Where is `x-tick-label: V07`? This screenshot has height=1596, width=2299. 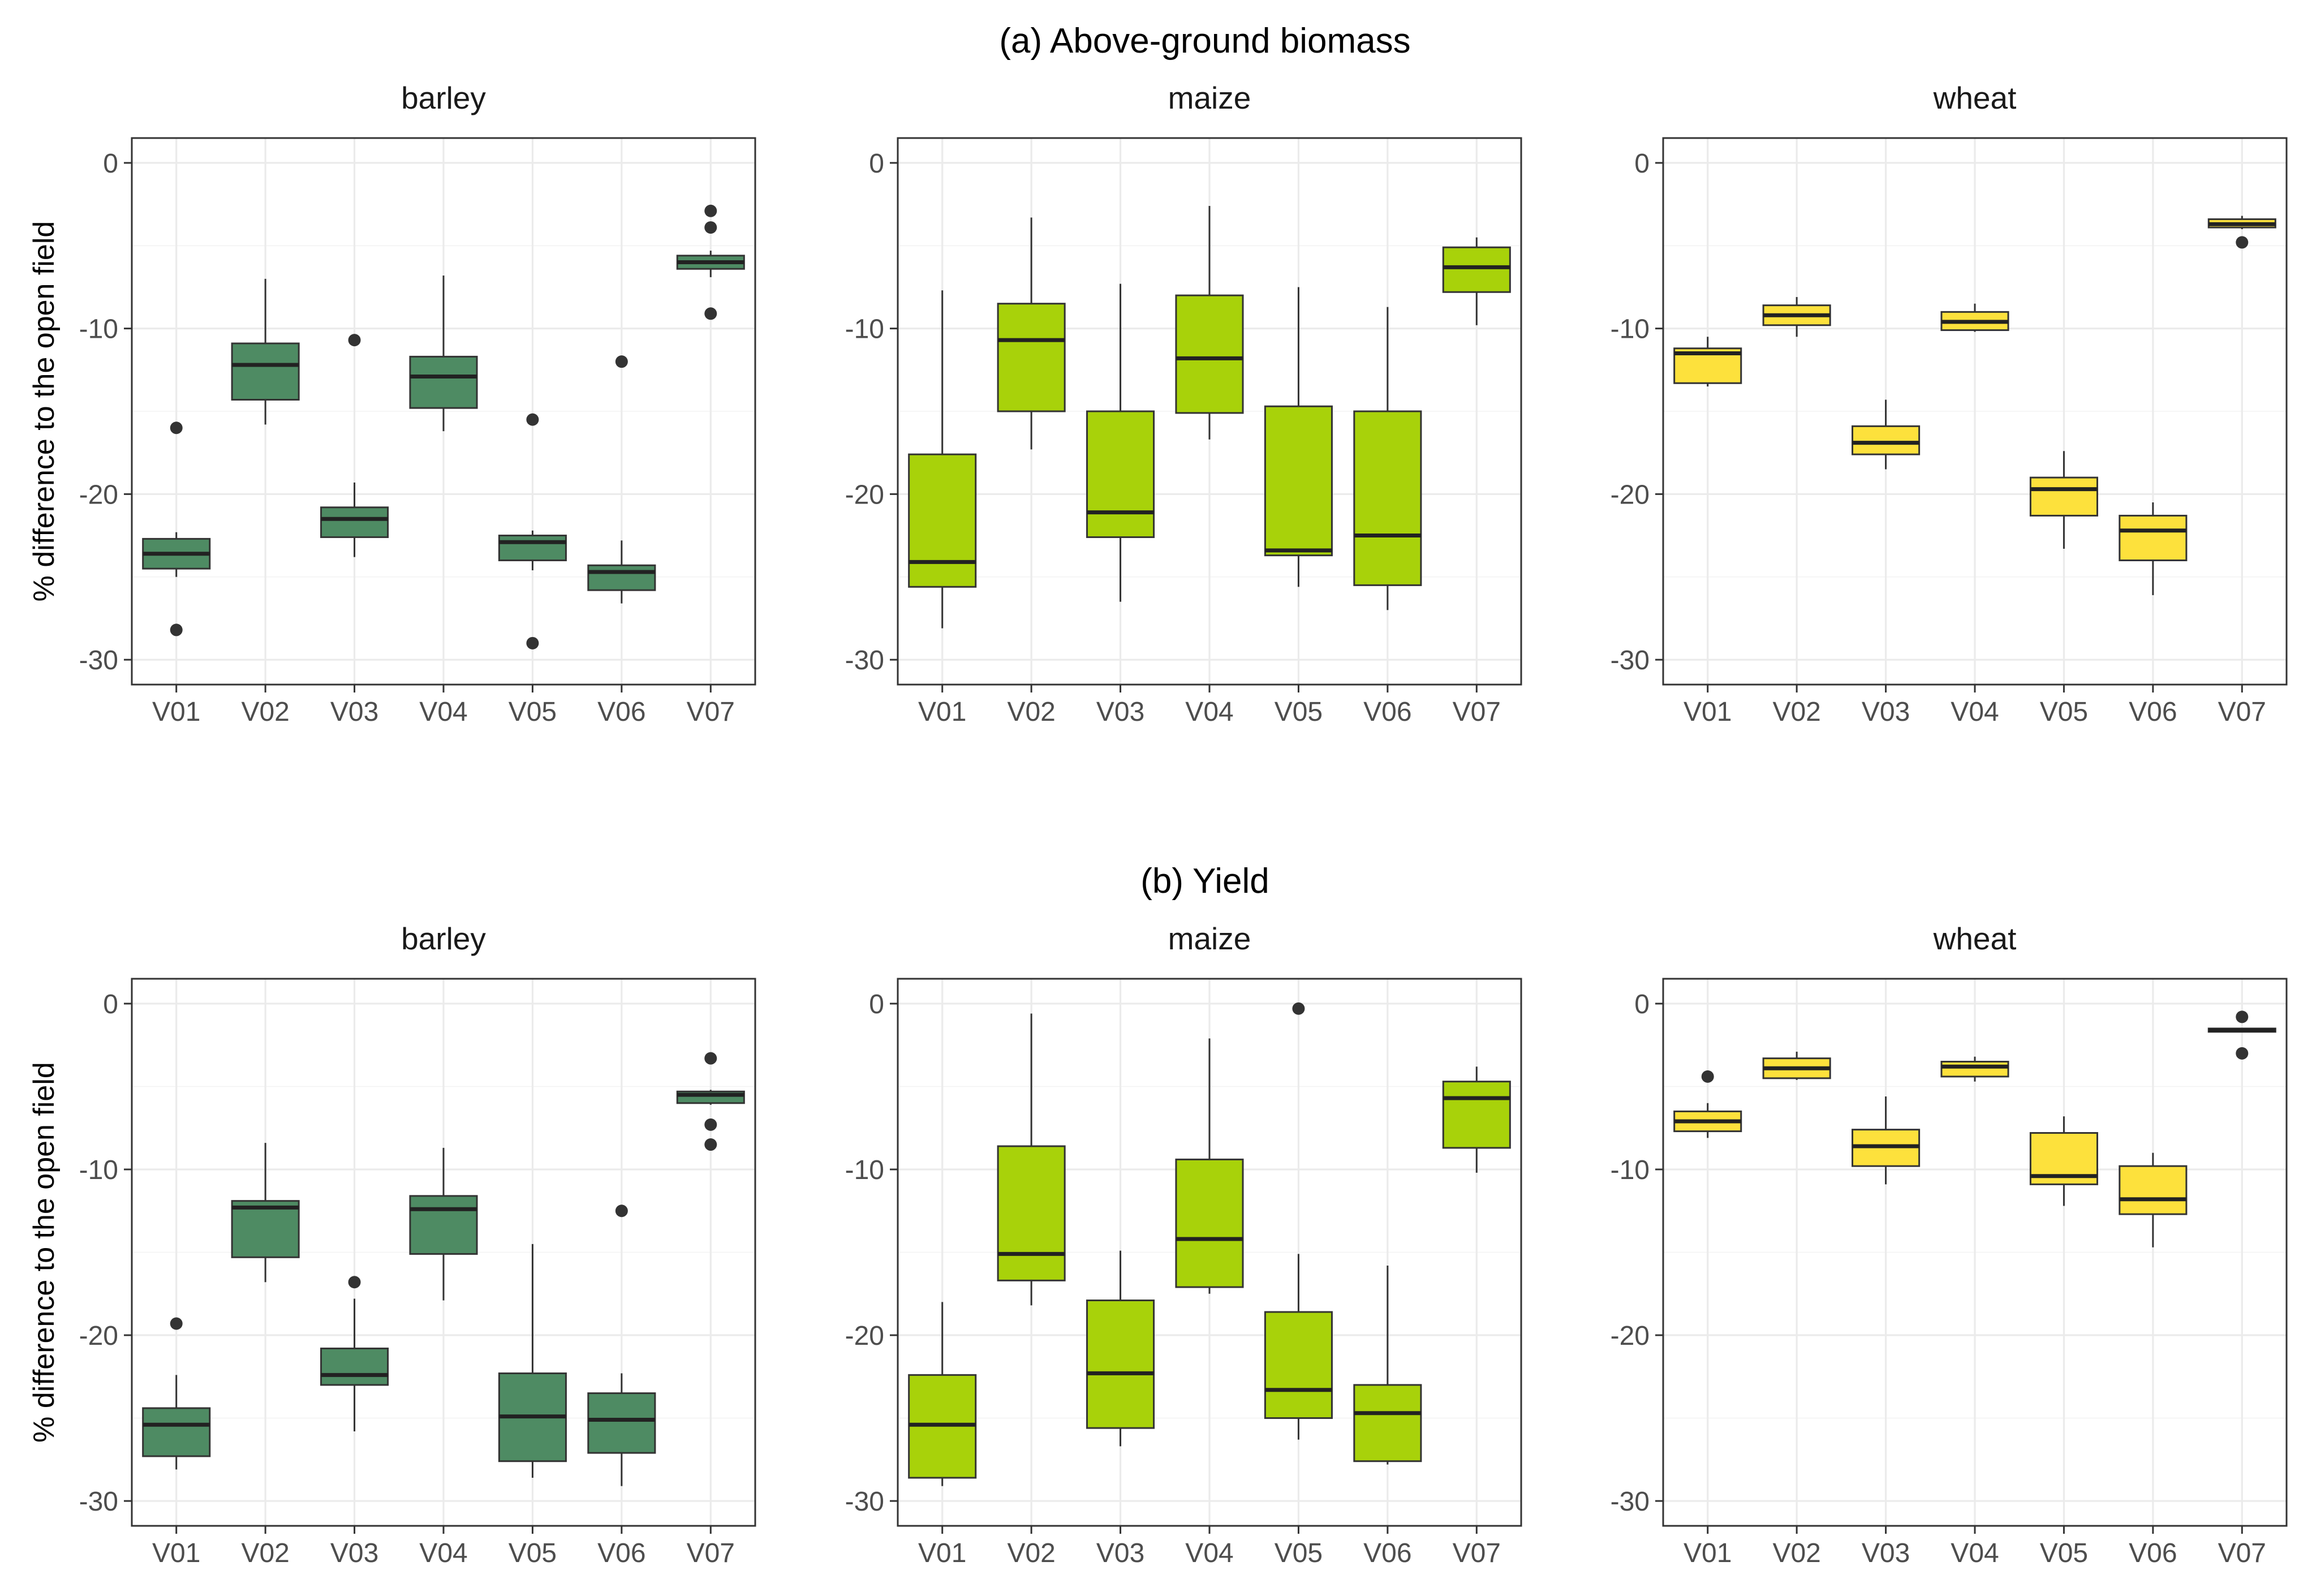
x-tick-label: V07 is located at coordinates (711, 712).